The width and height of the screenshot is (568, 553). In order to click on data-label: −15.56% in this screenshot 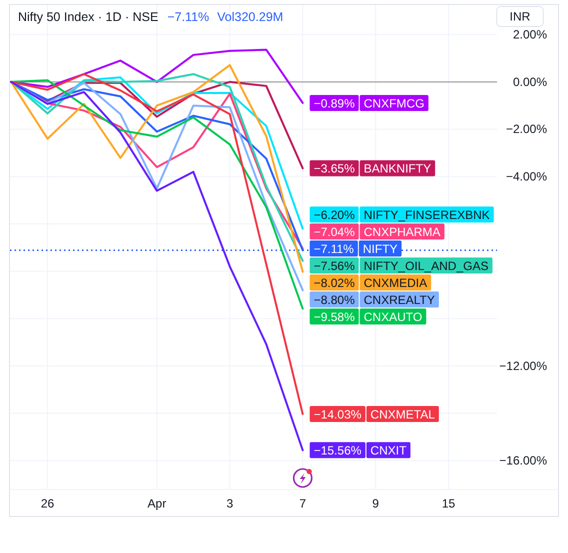, I will do `click(338, 450)`.